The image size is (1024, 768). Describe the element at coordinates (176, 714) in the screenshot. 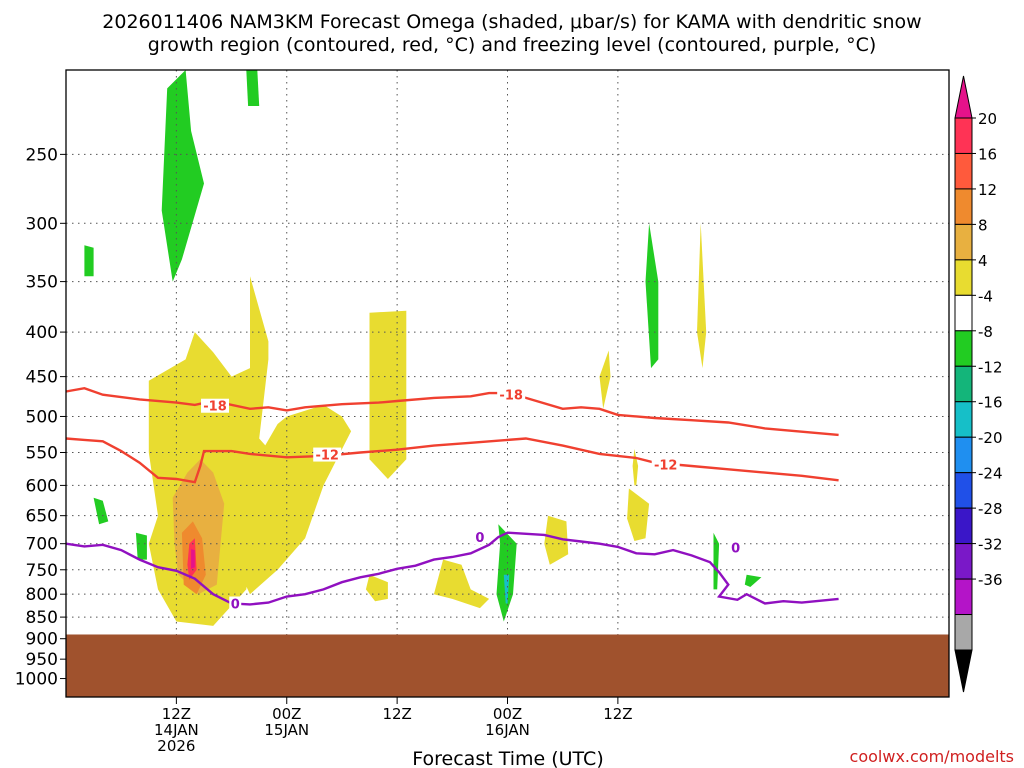

I see `x-tick-label-12-0: 12Z` at that location.